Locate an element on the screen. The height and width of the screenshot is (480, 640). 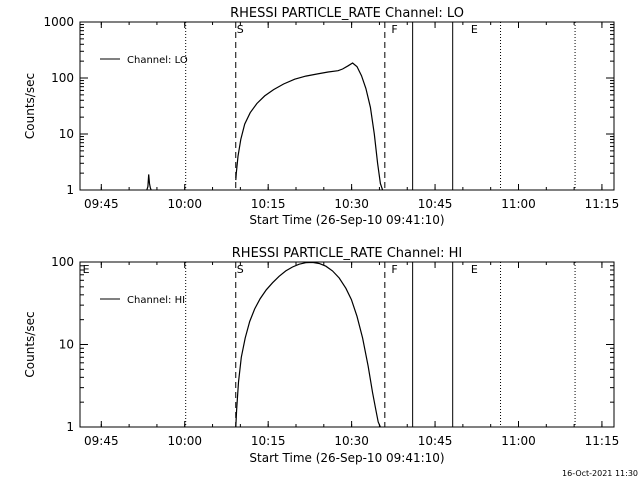
legend-label: Channel: LO is located at coordinates (157, 60).